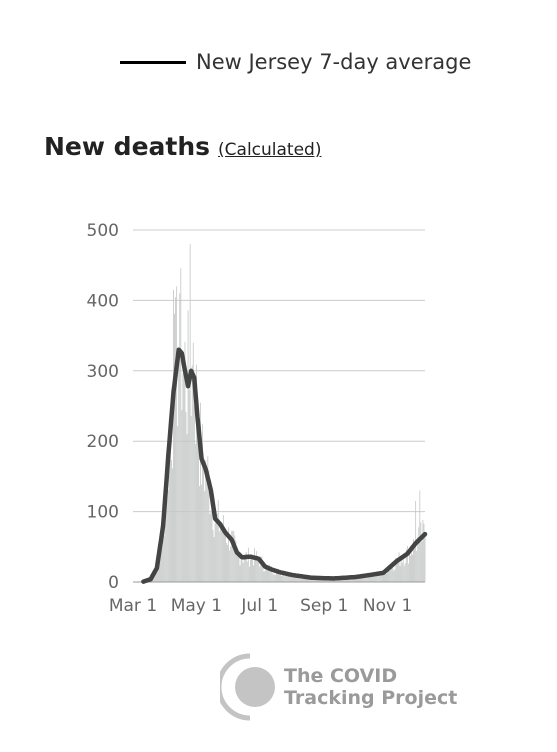 The height and width of the screenshot is (752, 557). What do you see at coordinates (270, 150) in the screenshot?
I see `calculated-link: (Calculated)` at bounding box center [270, 150].